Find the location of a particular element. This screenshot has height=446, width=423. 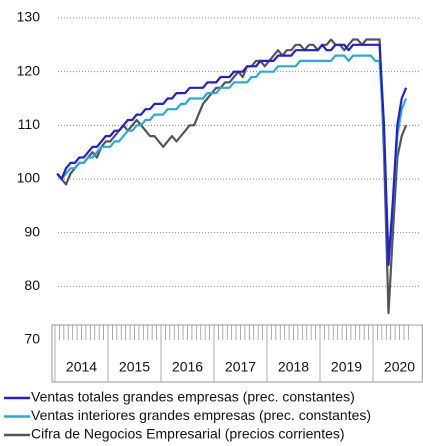

y-tick-label: 70 is located at coordinates (32, 339).